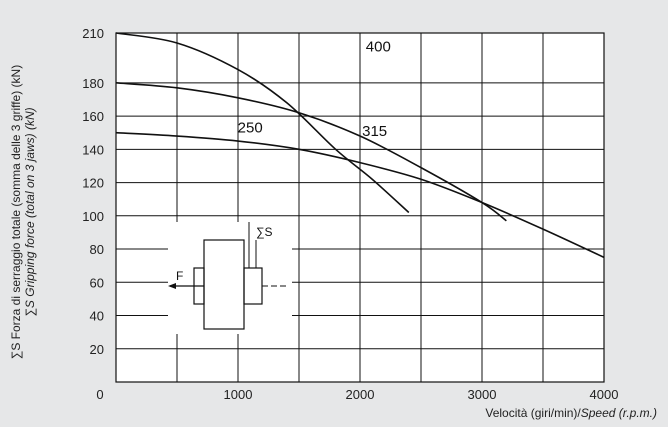 The height and width of the screenshot is (427, 668). Describe the element at coordinates (604, 394) in the screenshot. I see `x-tick-label: 4000` at that location.